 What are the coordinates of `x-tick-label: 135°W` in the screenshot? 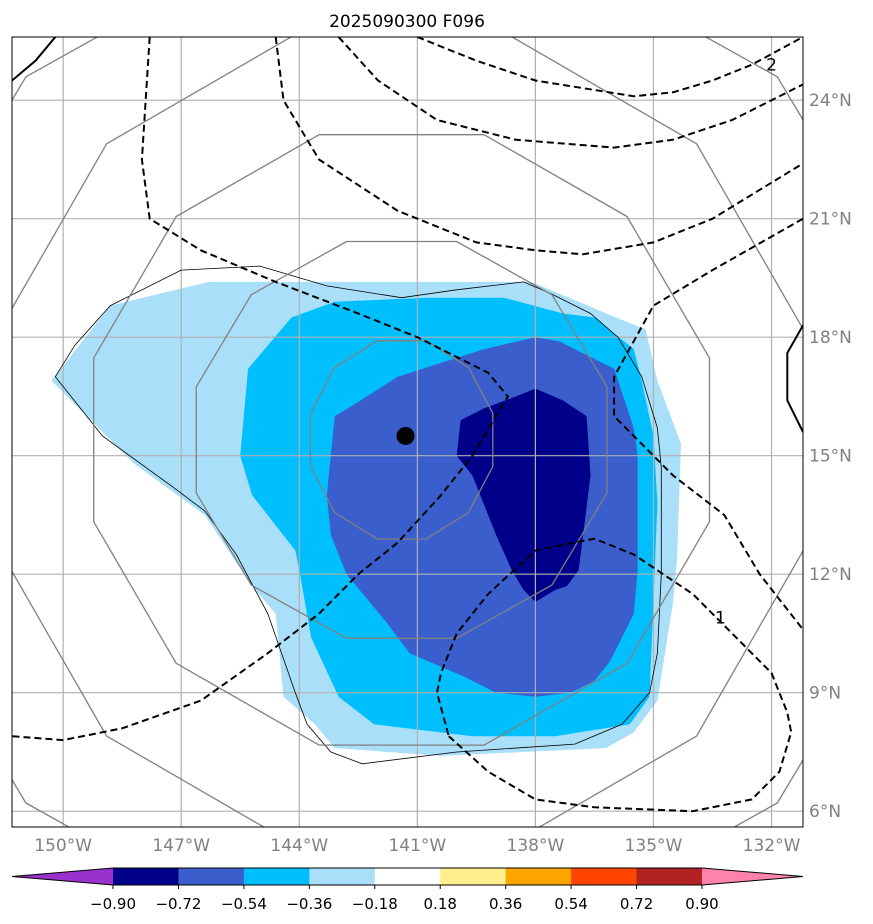 It's located at (654, 846).